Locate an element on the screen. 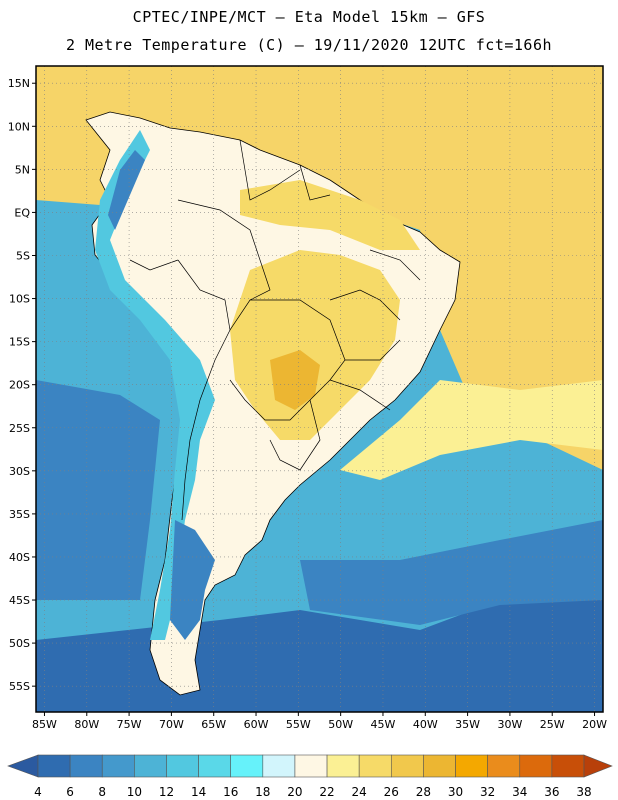  lon-tick-label: 60W is located at coordinates (256, 724).